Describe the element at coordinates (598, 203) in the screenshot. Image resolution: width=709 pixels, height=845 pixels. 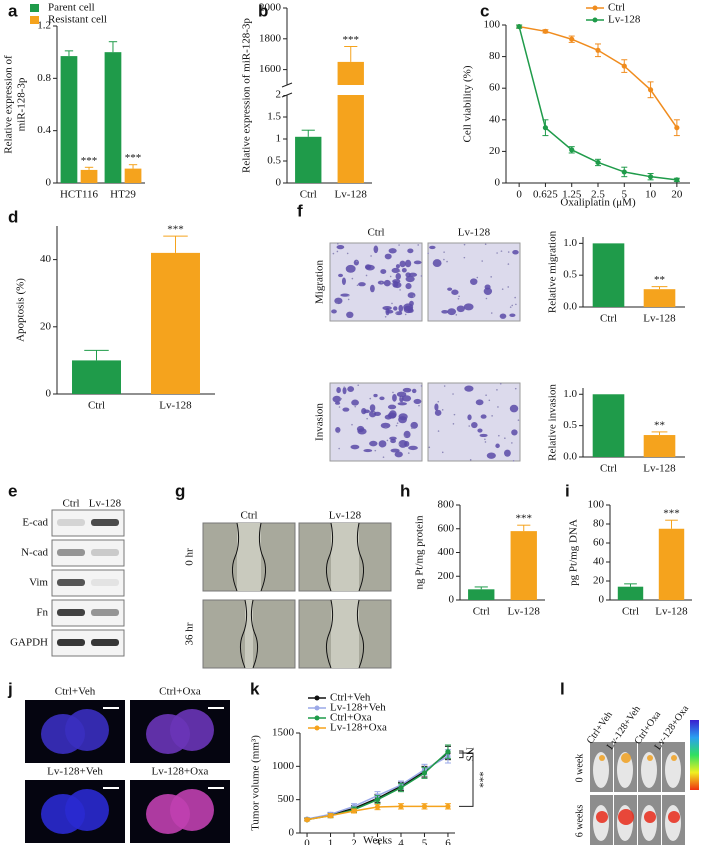
I see `x-axis-label: Oxaliplatin (μM)` at that location.